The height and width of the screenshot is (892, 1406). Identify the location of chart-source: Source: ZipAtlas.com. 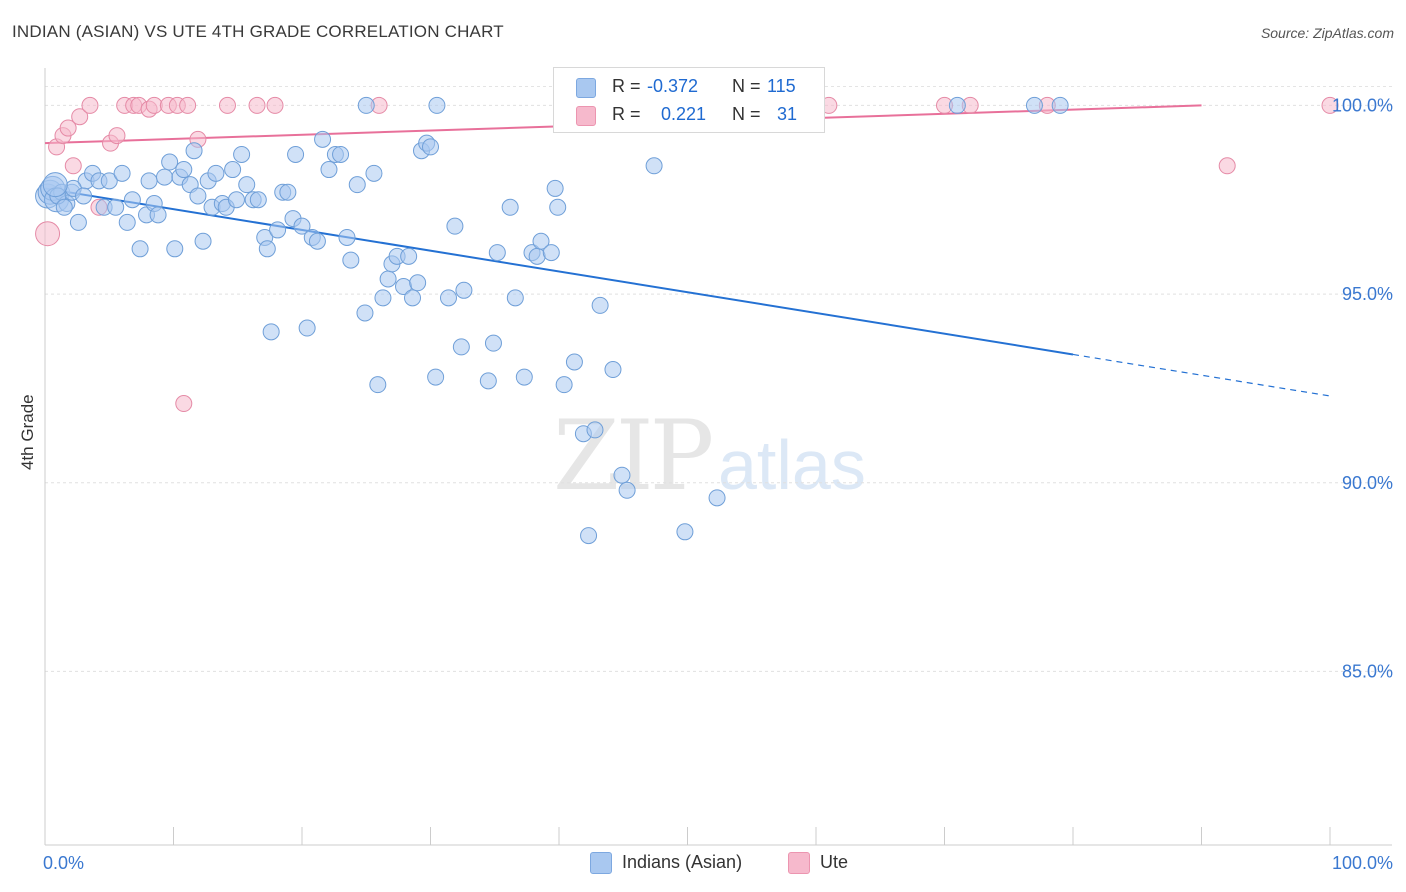
(1327, 33).